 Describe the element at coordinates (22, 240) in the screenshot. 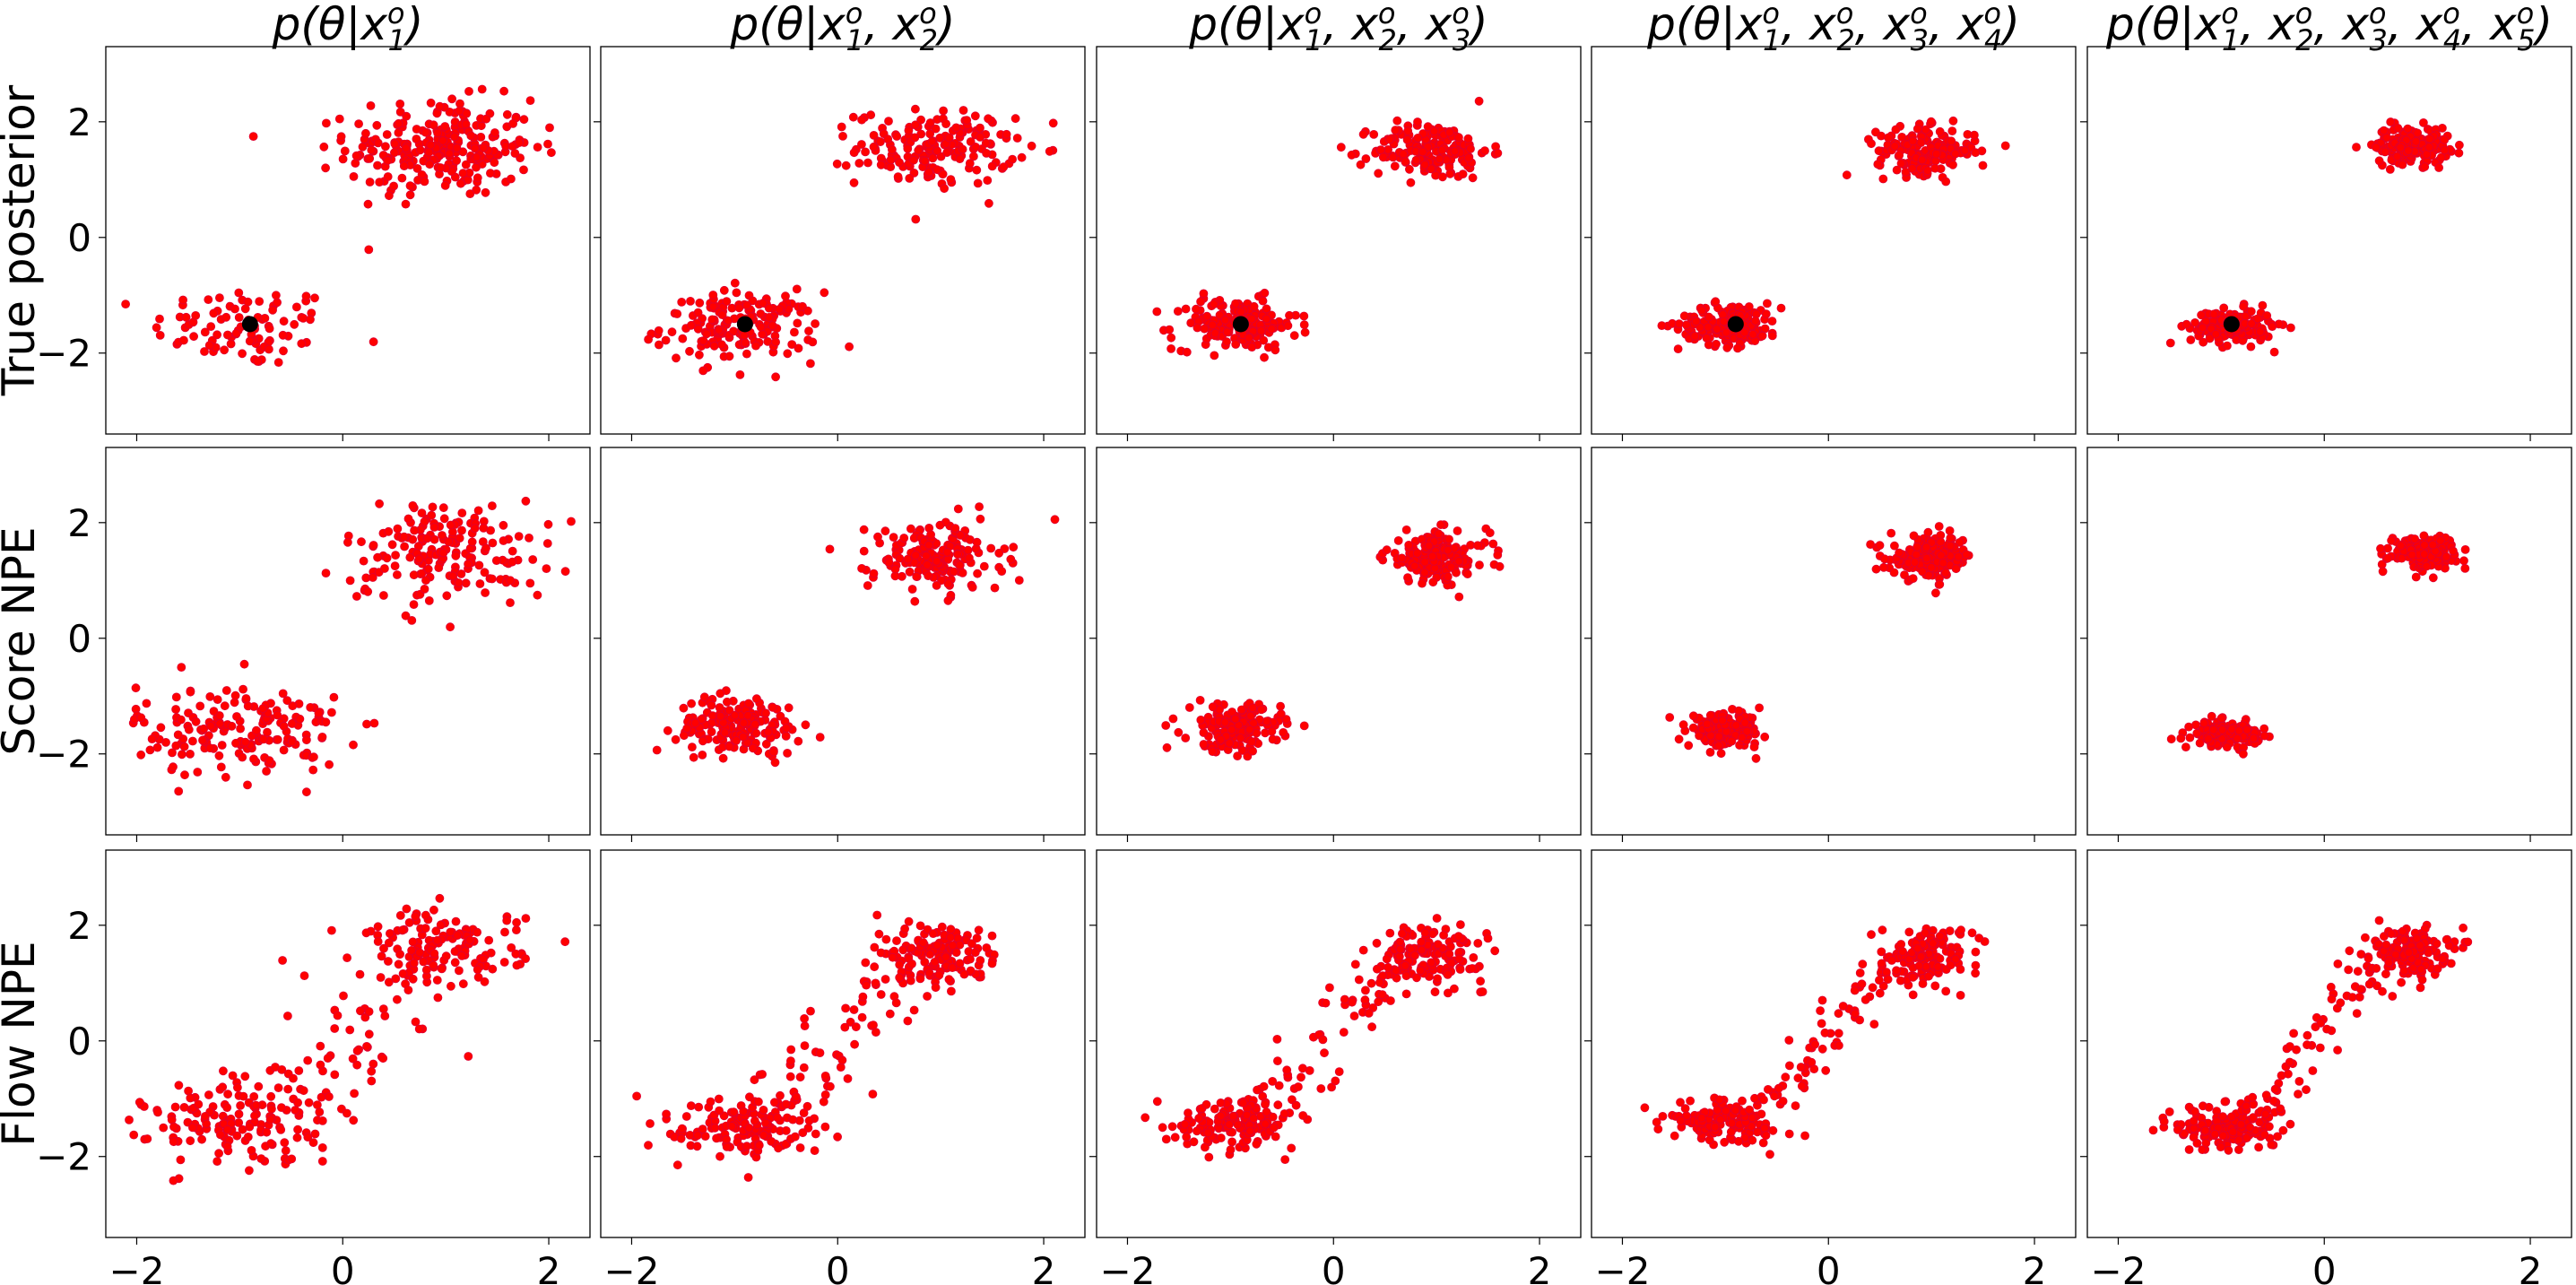

I see `row-label: True posterior` at that location.